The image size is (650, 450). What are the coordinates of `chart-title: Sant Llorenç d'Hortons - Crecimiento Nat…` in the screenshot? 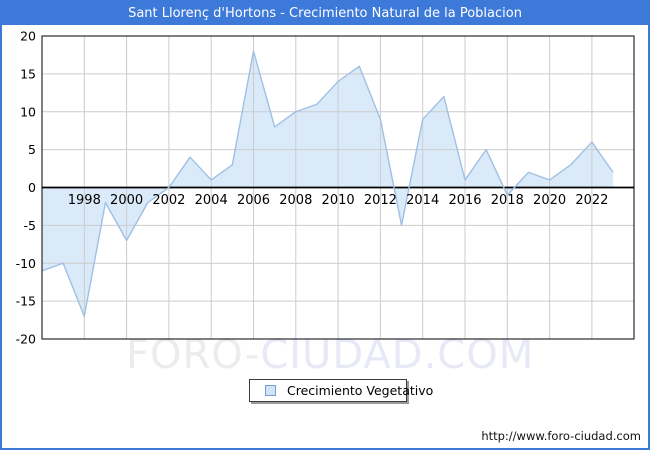 It's located at (325, 13).